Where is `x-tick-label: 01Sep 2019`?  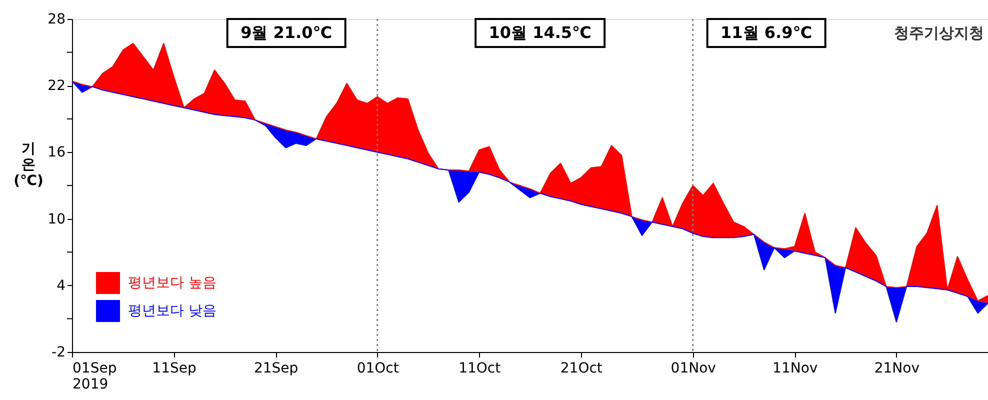 x-tick-label: 01Sep 2019 is located at coordinates (94, 376).